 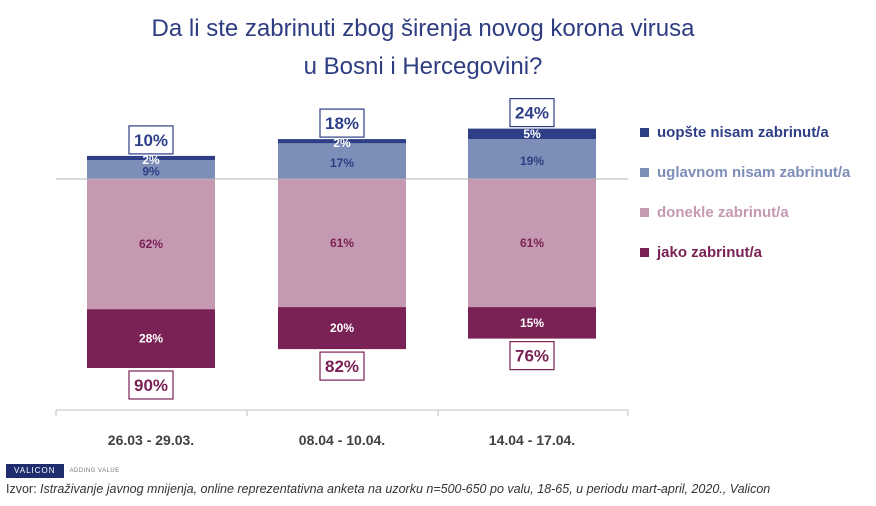 I want to click on label-jako-0: 28%, so click(x=151, y=339).